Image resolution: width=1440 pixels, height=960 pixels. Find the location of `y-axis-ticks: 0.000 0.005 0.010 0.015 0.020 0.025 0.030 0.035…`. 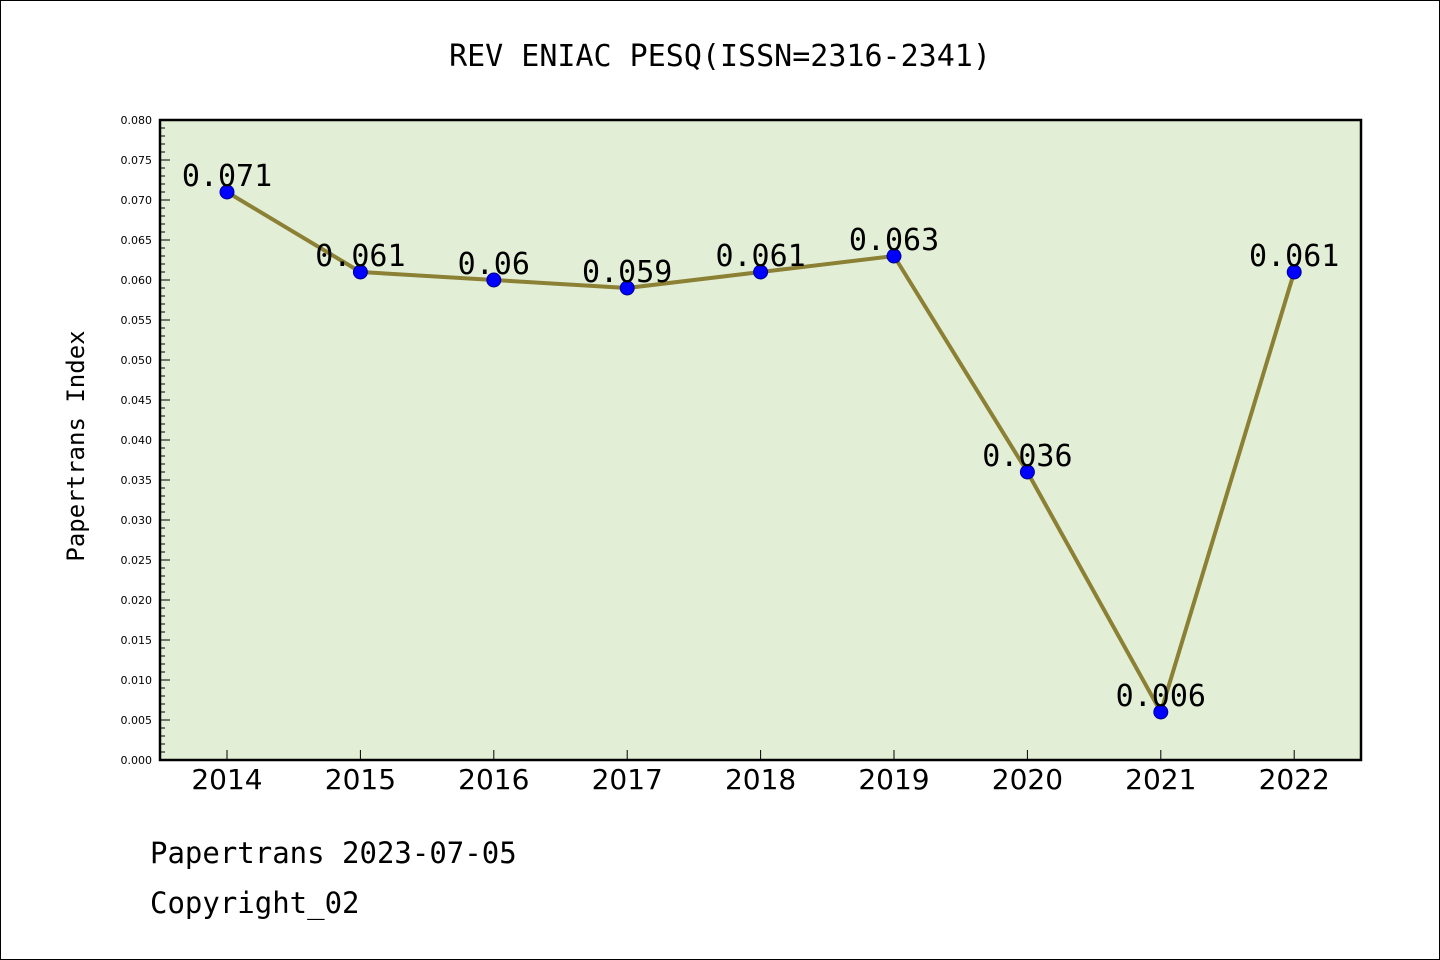

y-axis-ticks: 0.000 0.005 0.010 0.015 0.020 0.025 0.030 0.035… is located at coordinates (145, 440).